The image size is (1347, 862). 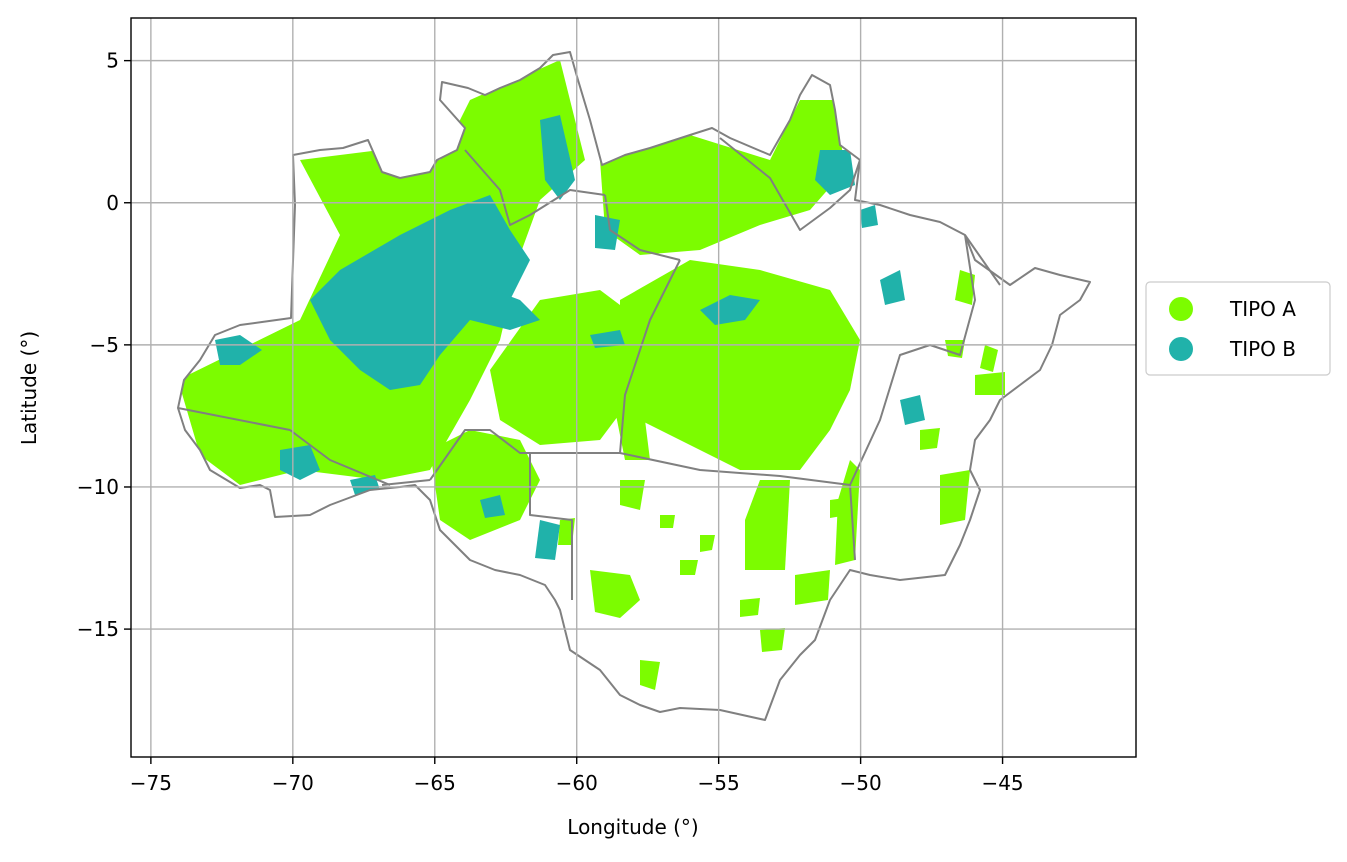 I want to click on legend-box, so click(x=1238, y=328).